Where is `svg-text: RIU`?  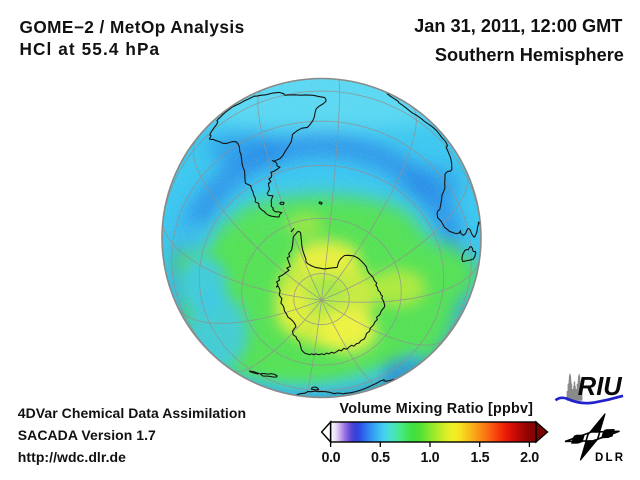
svg-text: RIU is located at coordinates (600, 387).